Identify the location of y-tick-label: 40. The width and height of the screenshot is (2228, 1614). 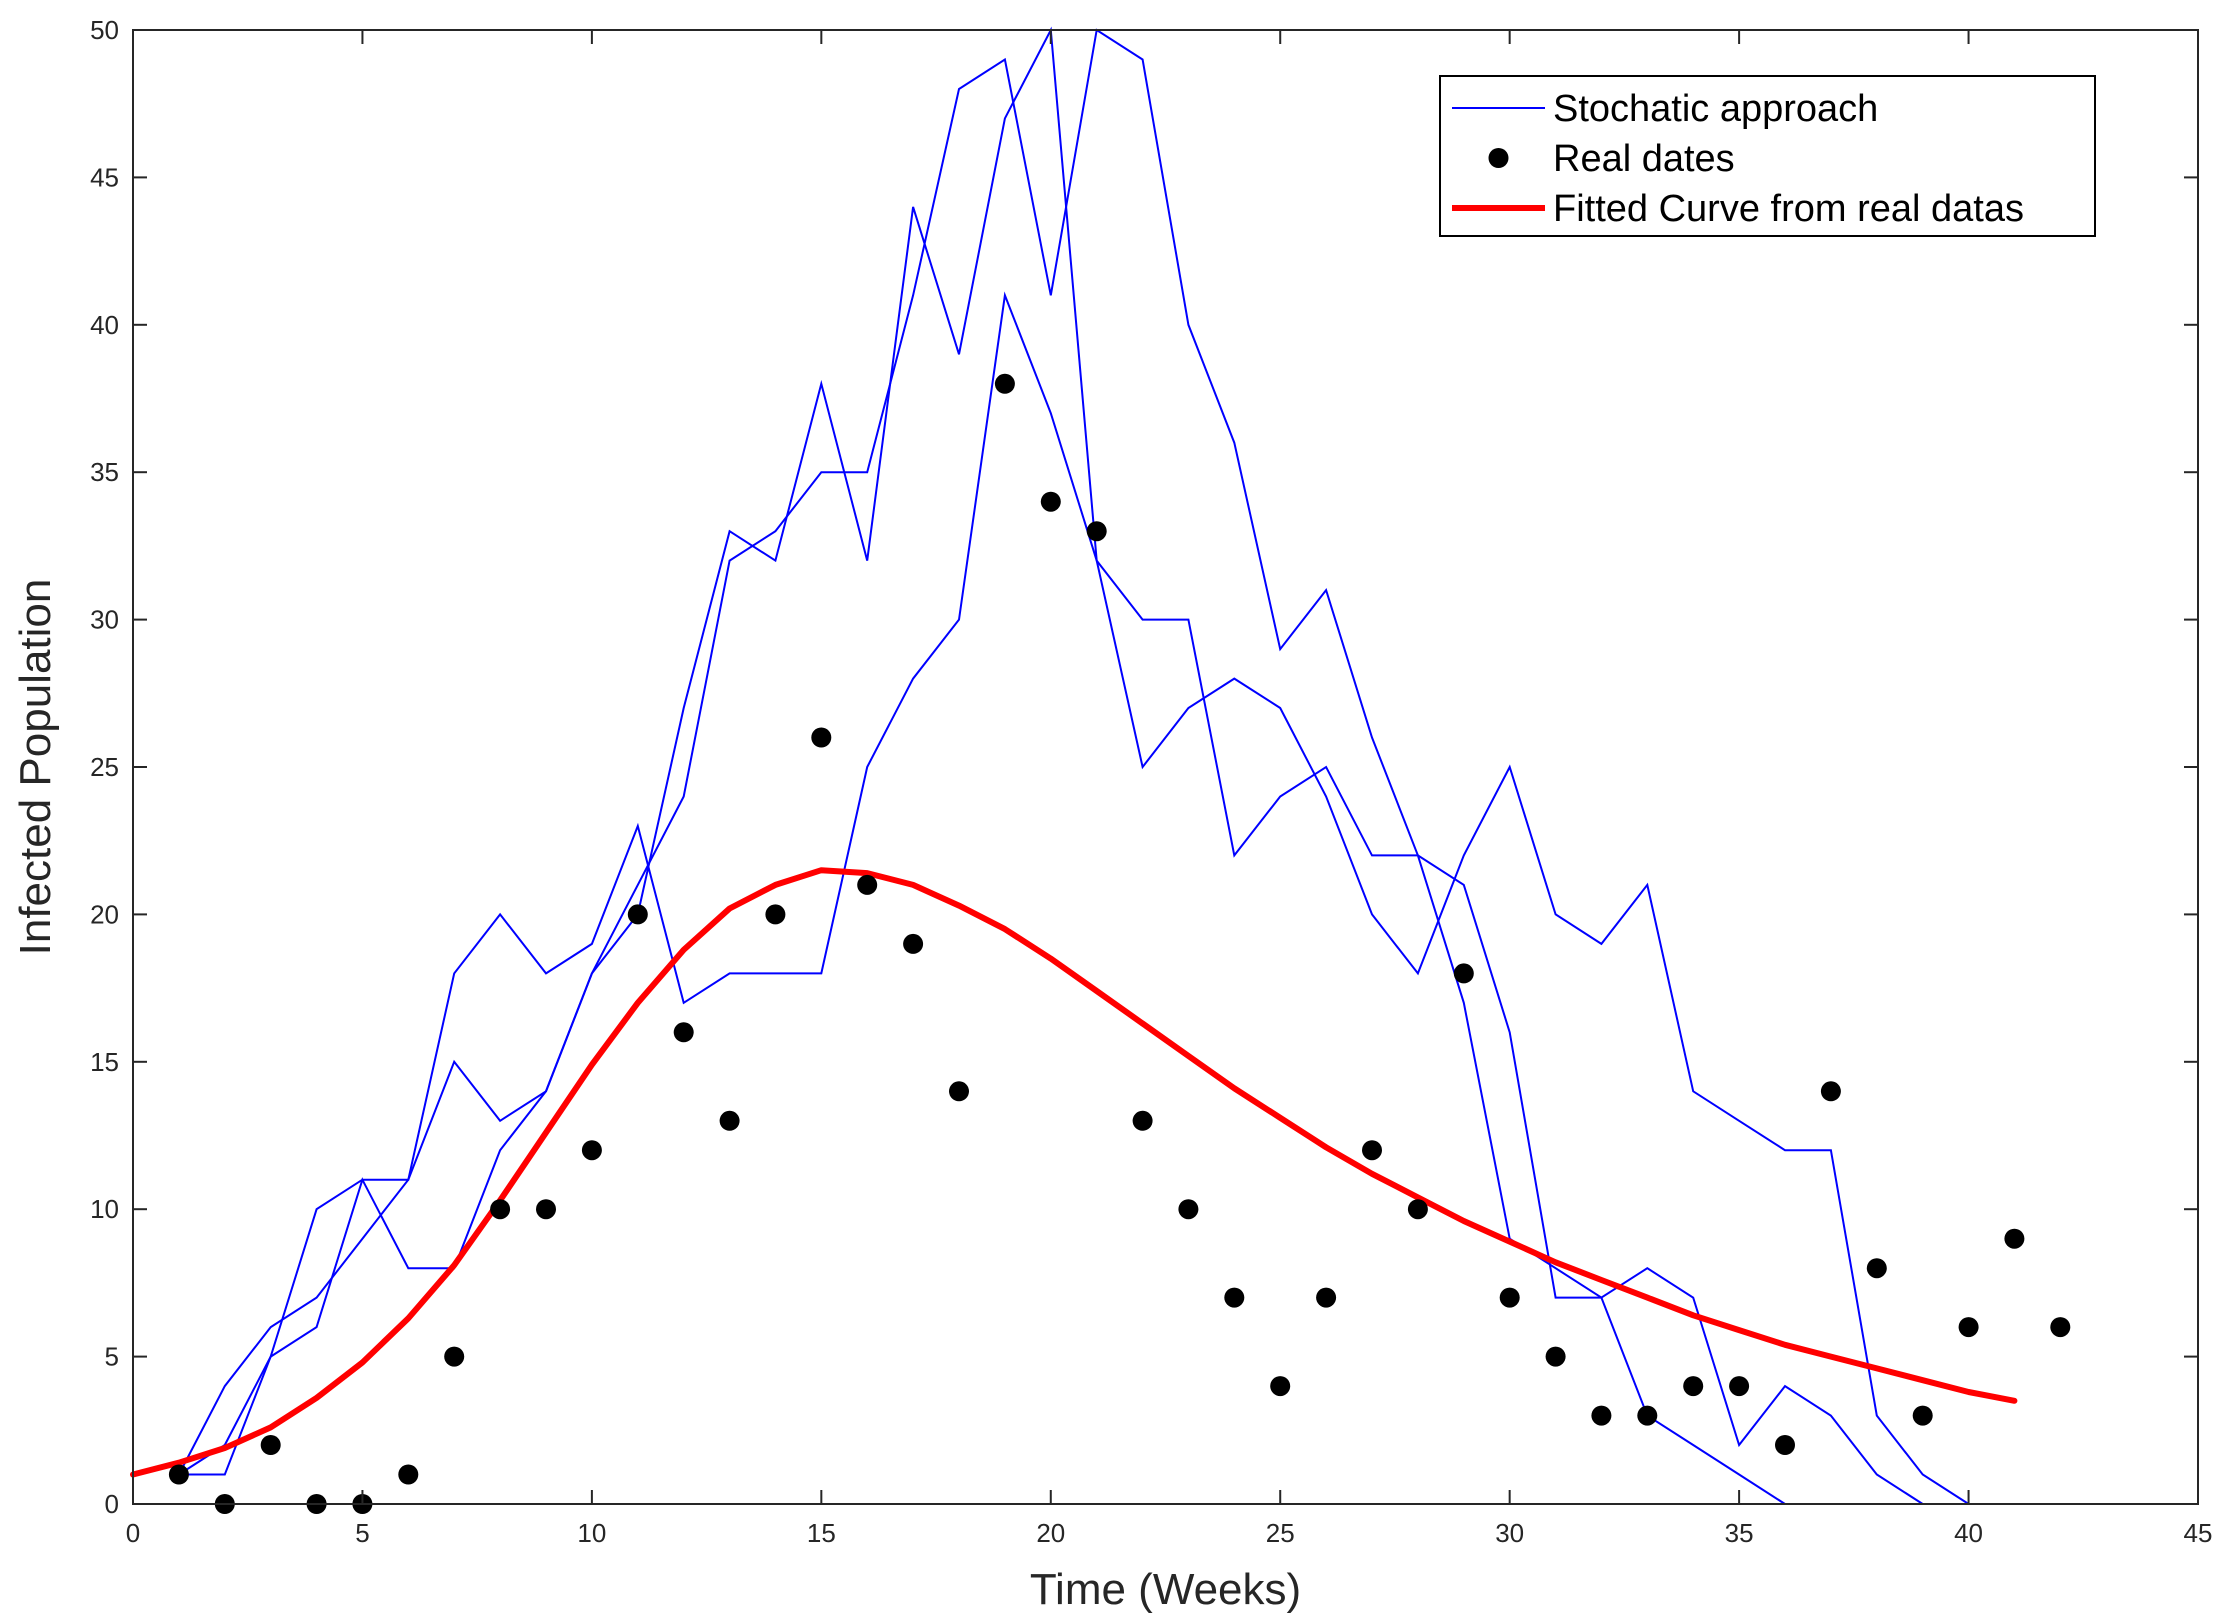
(104, 325).